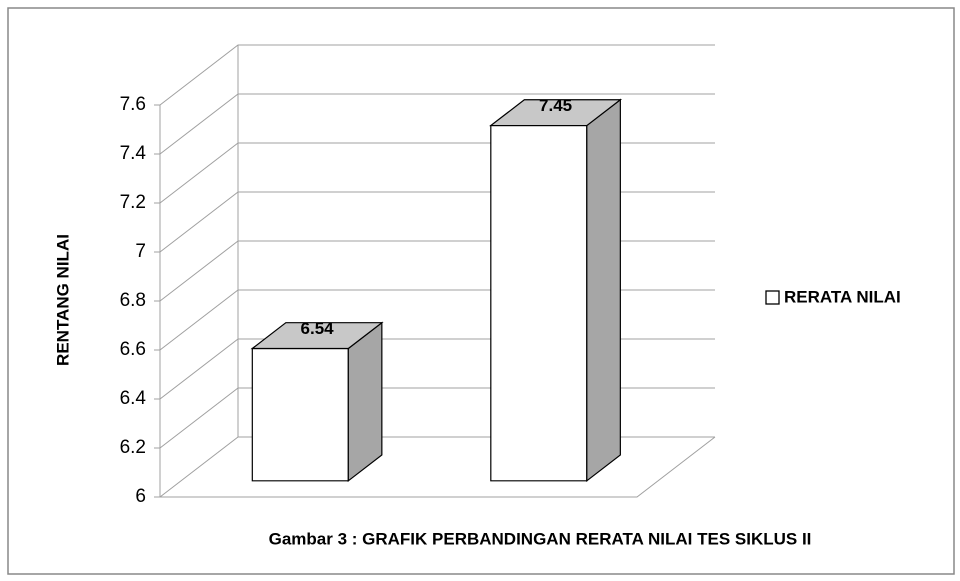 The image size is (960, 581). Describe the element at coordinates (133, 398) in the screenshot. I see `y-tick-label: 6.4` at that location.